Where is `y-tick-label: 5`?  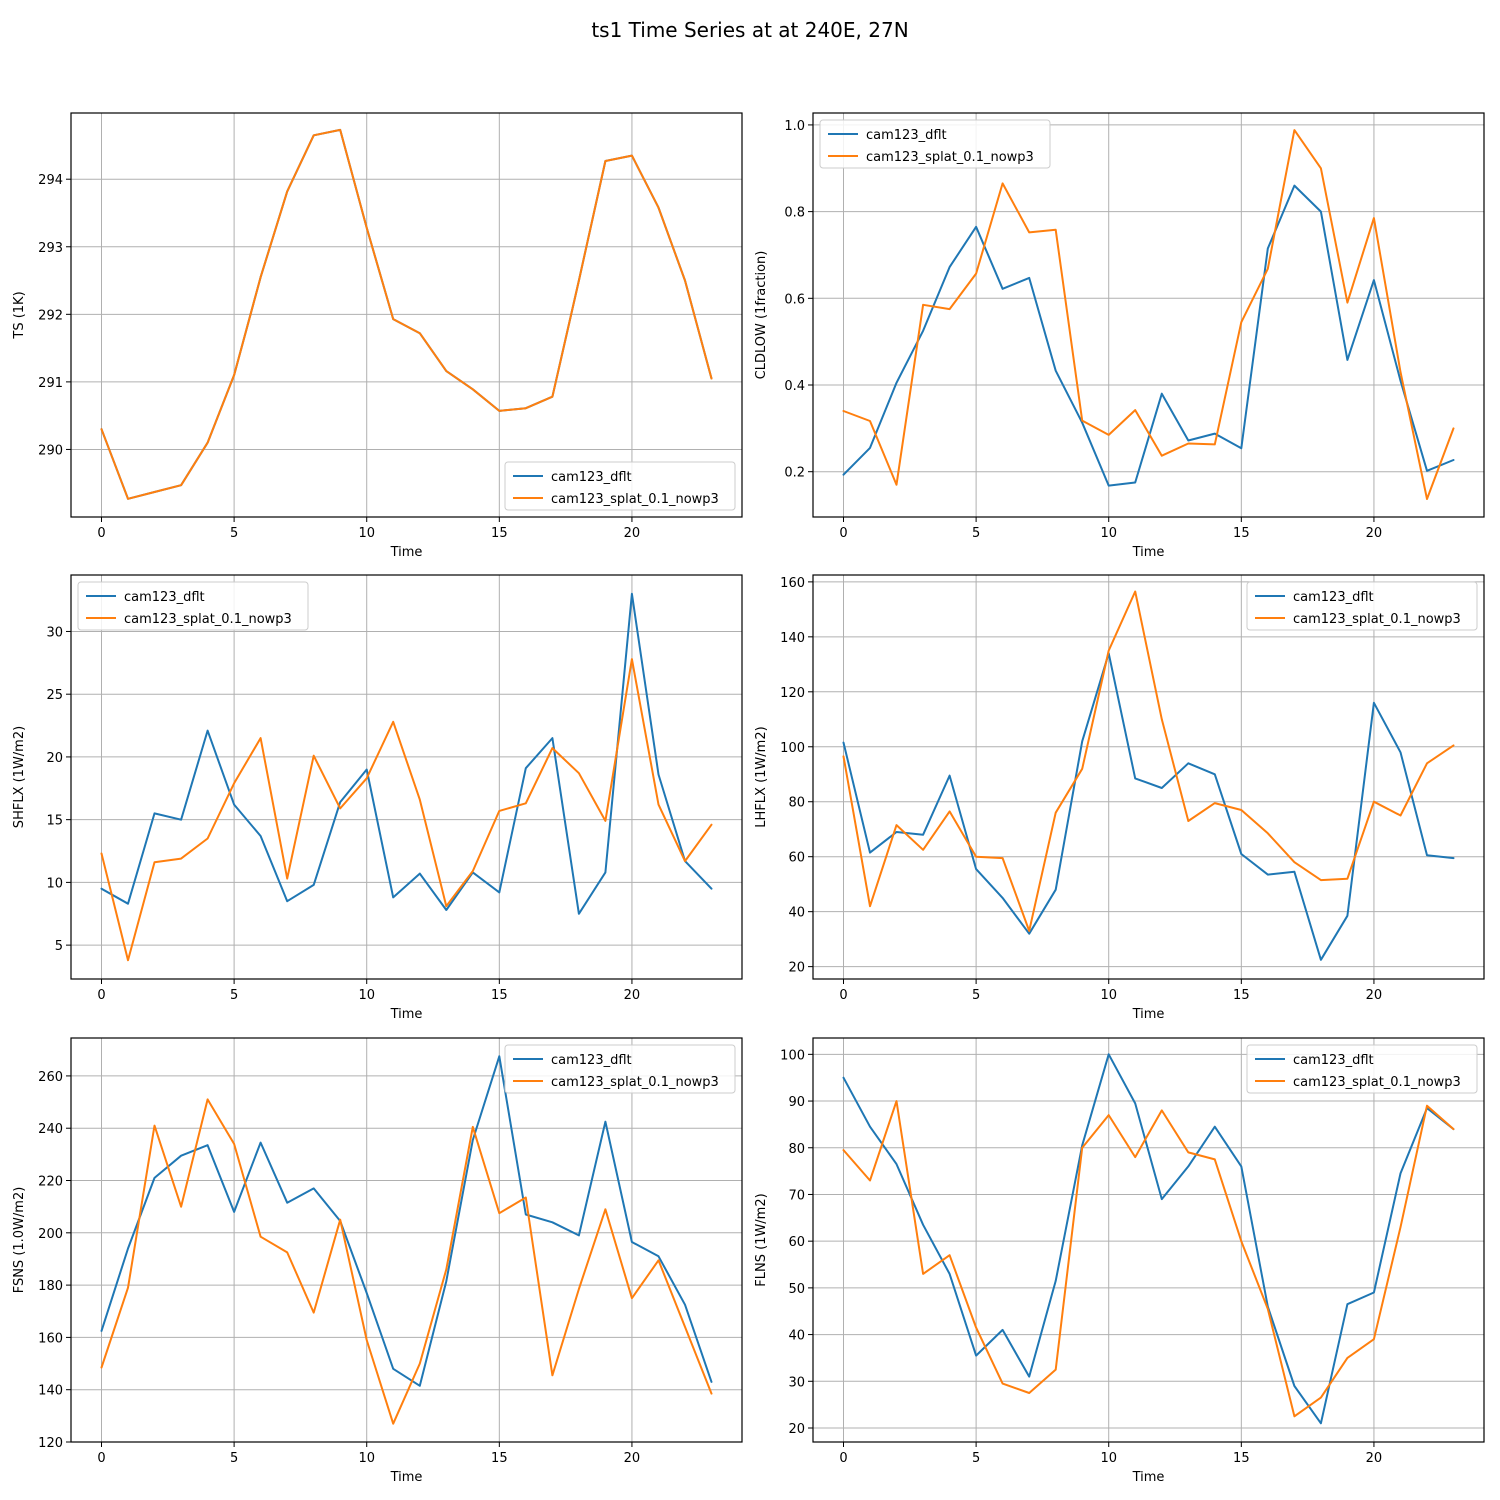 y-tick-label: 5 is located at coordinates (59, 946).